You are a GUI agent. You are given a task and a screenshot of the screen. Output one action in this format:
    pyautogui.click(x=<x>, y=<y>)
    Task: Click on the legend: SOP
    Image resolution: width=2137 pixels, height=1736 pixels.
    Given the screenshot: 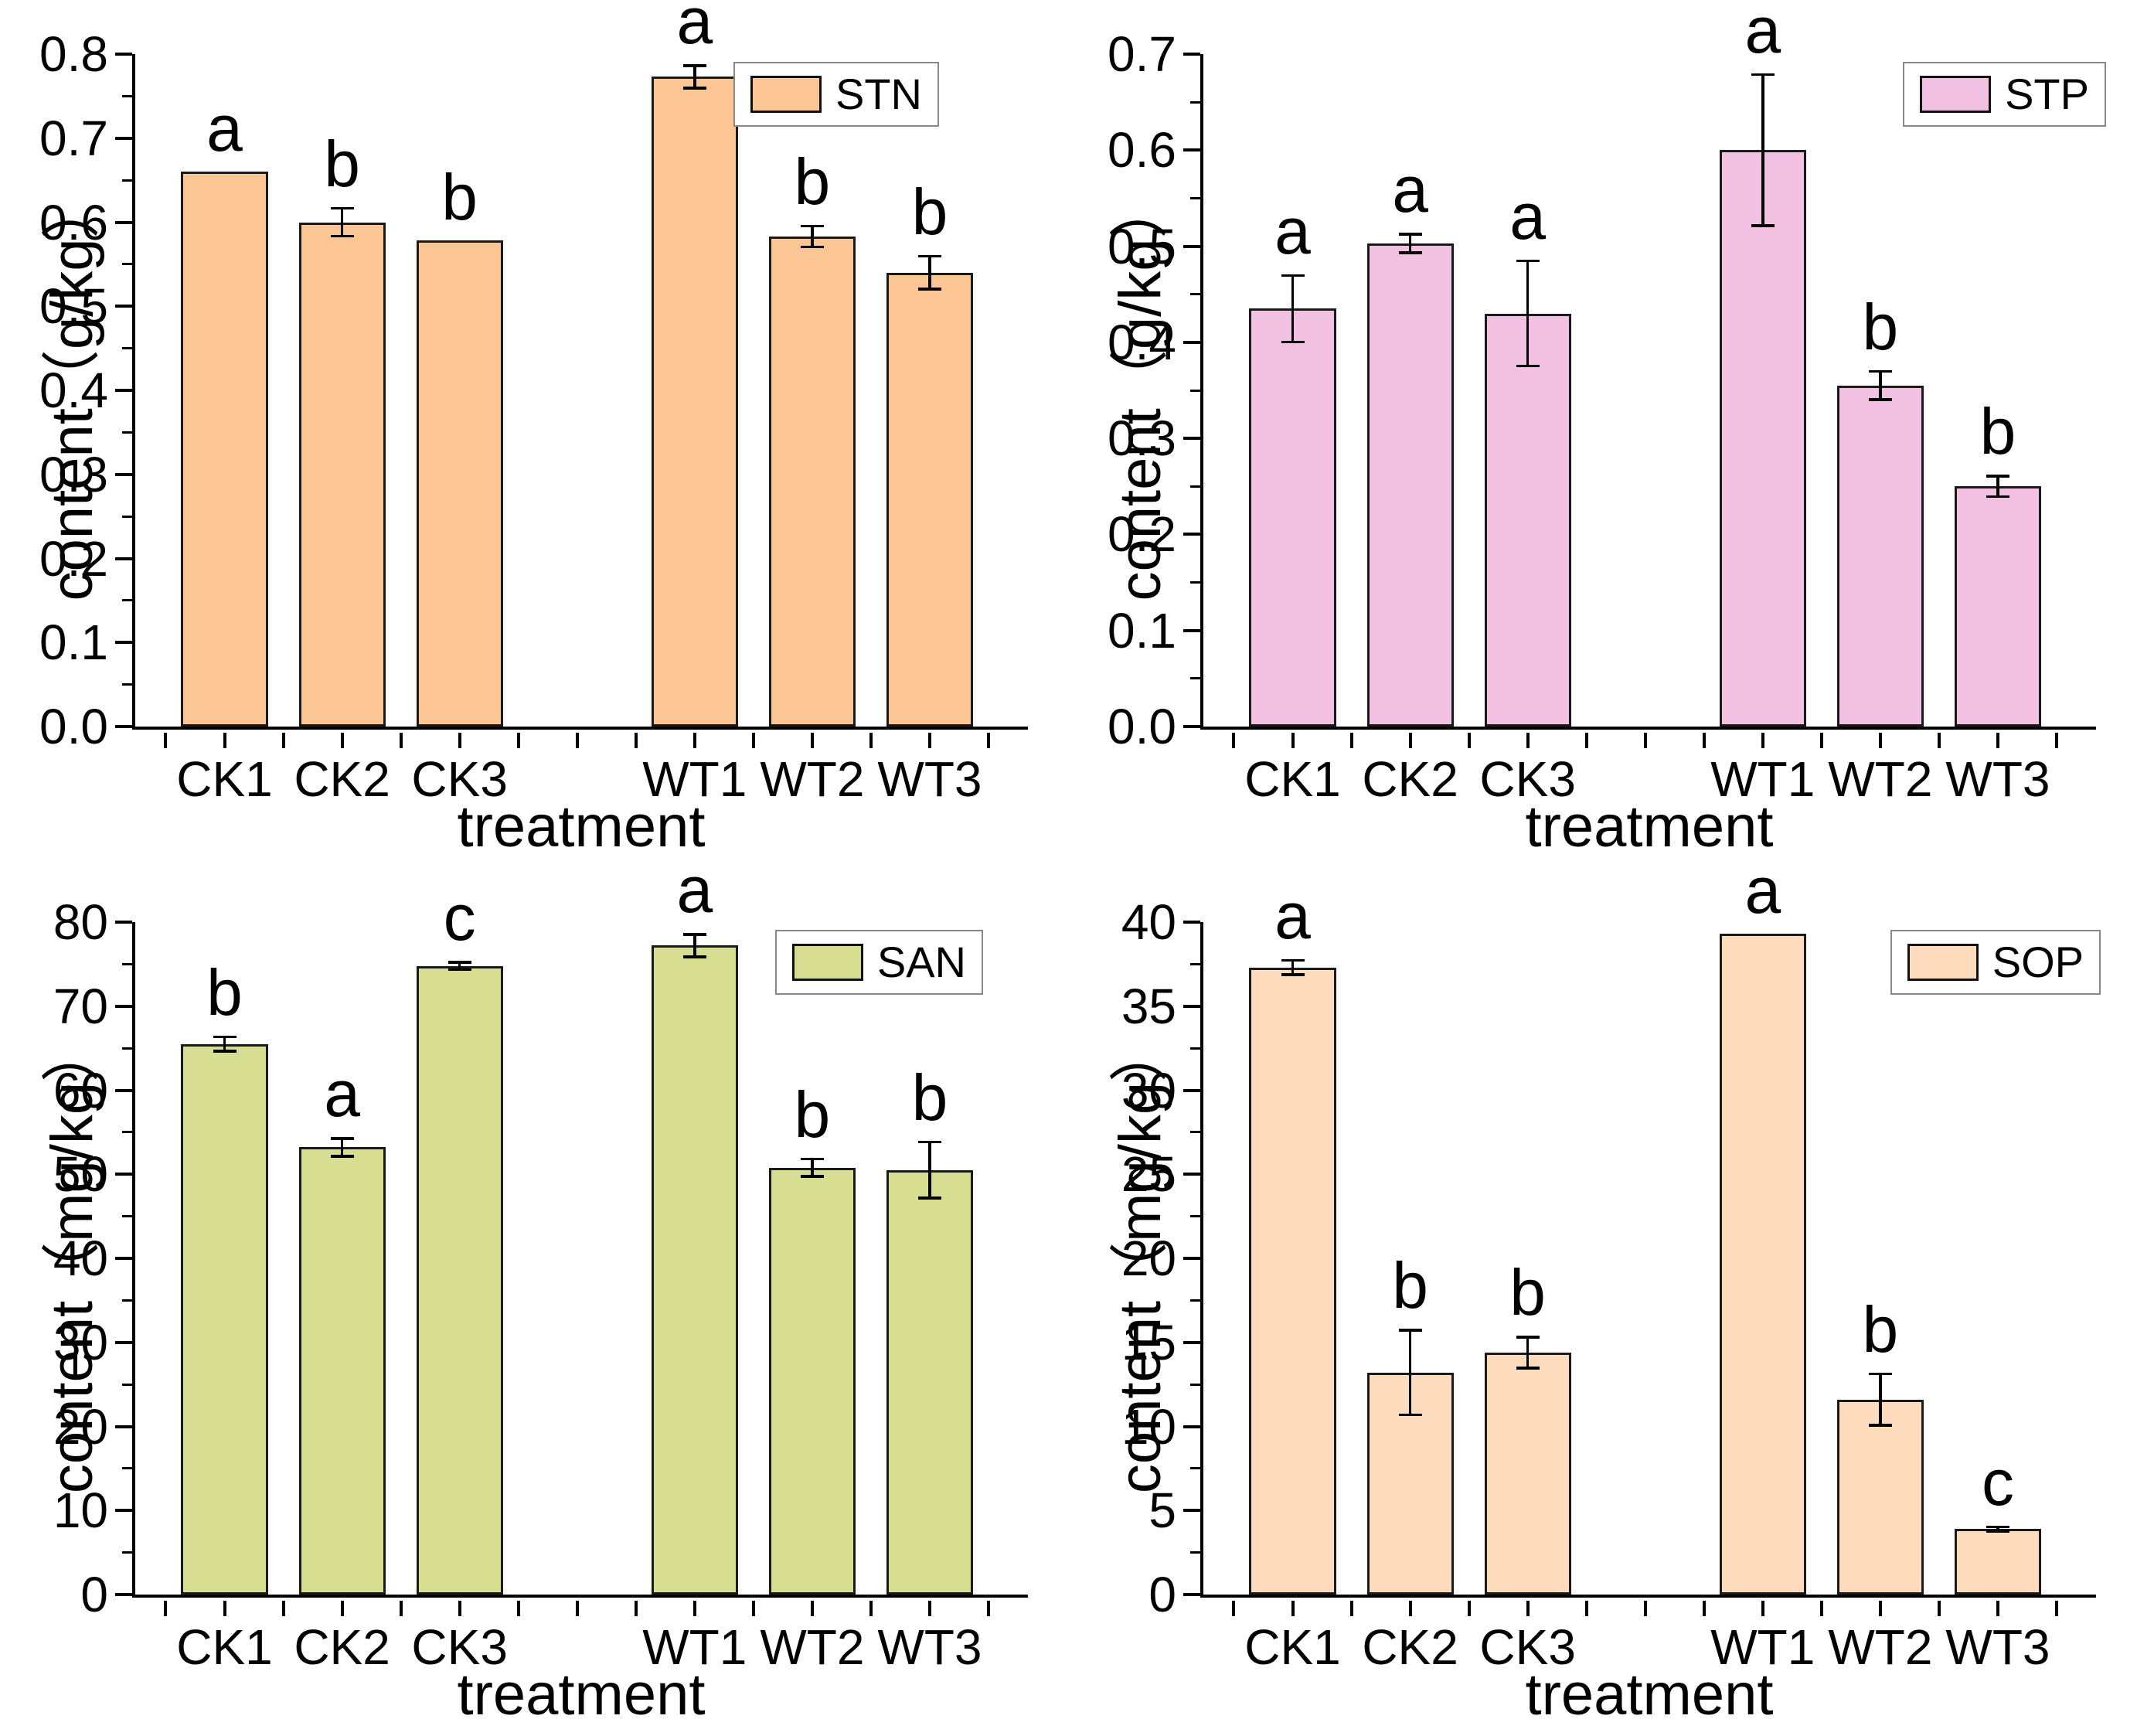 What is the action you would take?
    pyautogui.click(x=1996, y=963)
    